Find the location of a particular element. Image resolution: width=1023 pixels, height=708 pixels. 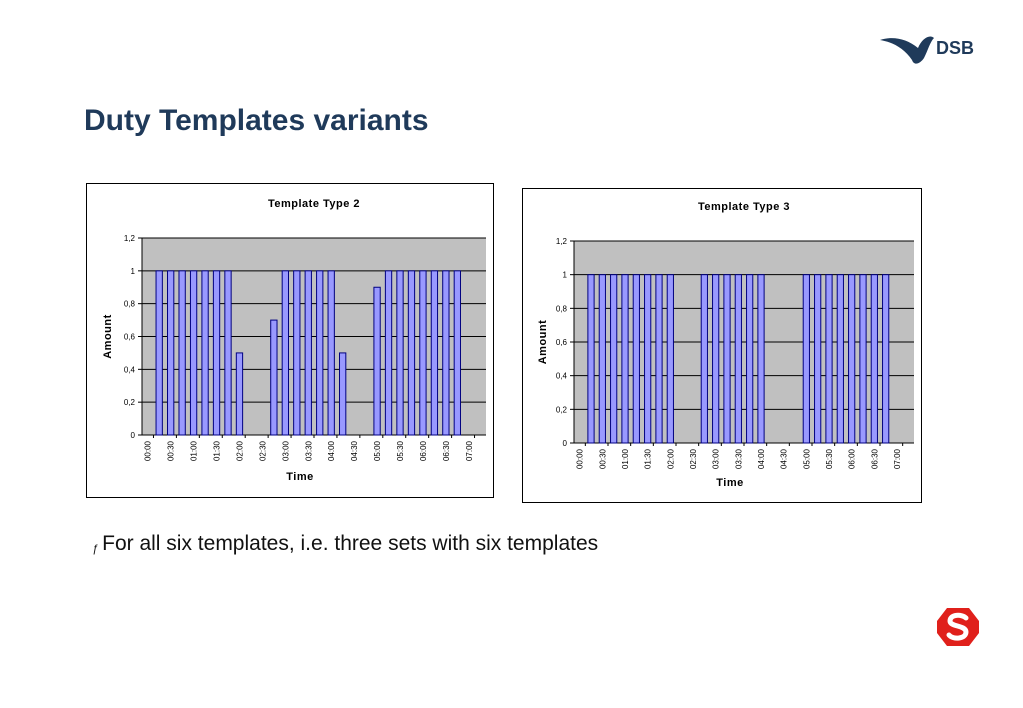

dsb-logo is located at coordinates (907, 50).